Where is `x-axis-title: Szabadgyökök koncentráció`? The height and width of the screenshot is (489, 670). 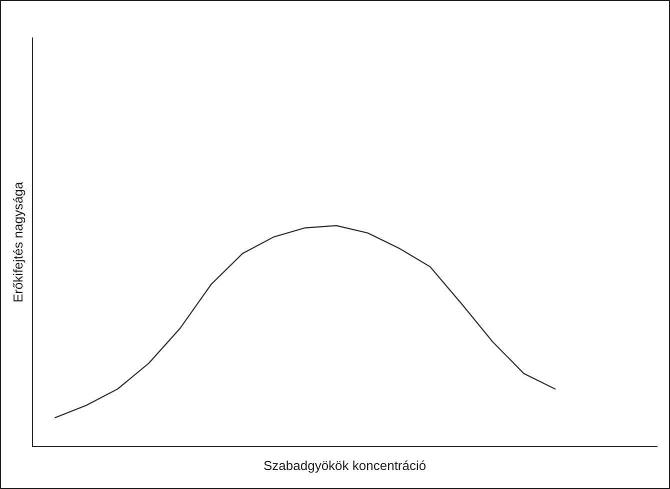
x-axis-title: Szabadgyökök koncentráció is located at coordinates (344, 465).